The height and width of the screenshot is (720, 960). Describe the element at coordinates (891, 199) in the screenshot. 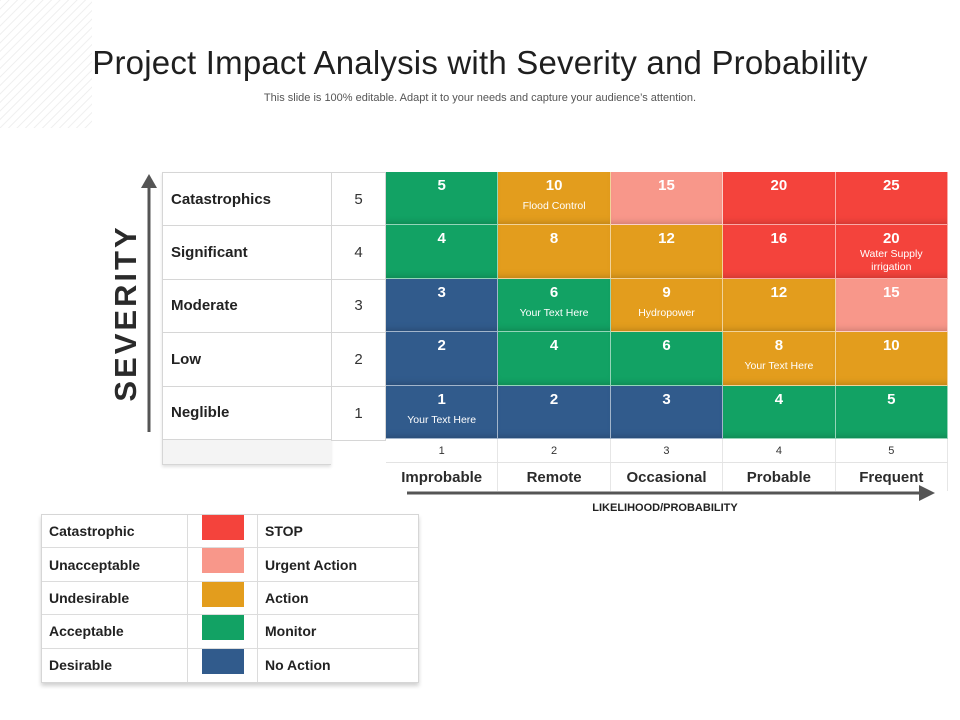

I see `matrix-cell: 25` at that location.